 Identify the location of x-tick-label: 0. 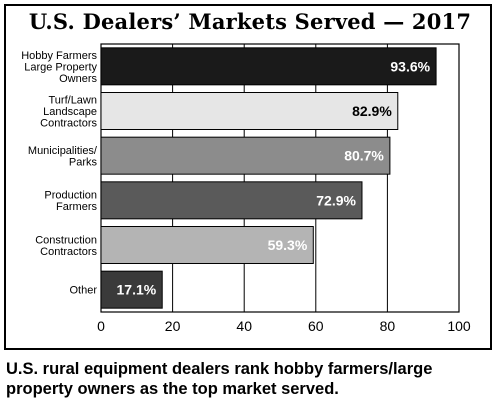
(101, 326).